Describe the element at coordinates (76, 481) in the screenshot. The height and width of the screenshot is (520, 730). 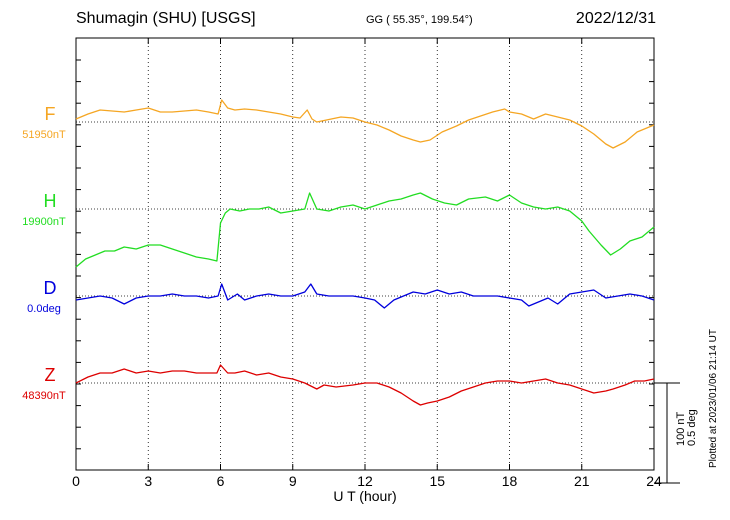
I see `x-tick-label: 0` at that location.